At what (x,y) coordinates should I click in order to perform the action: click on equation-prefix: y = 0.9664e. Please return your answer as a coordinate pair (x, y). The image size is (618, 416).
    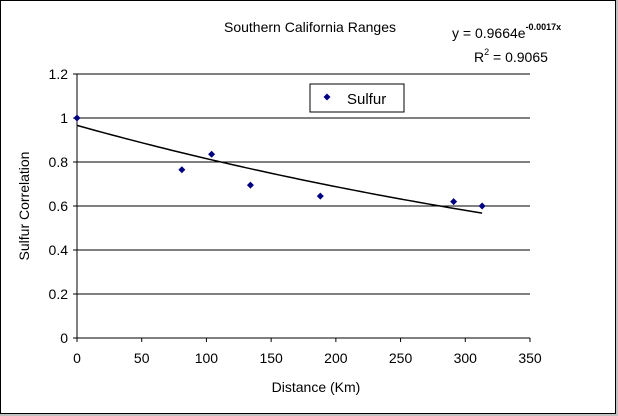
    Looking at the image, I should click on (489, 33).